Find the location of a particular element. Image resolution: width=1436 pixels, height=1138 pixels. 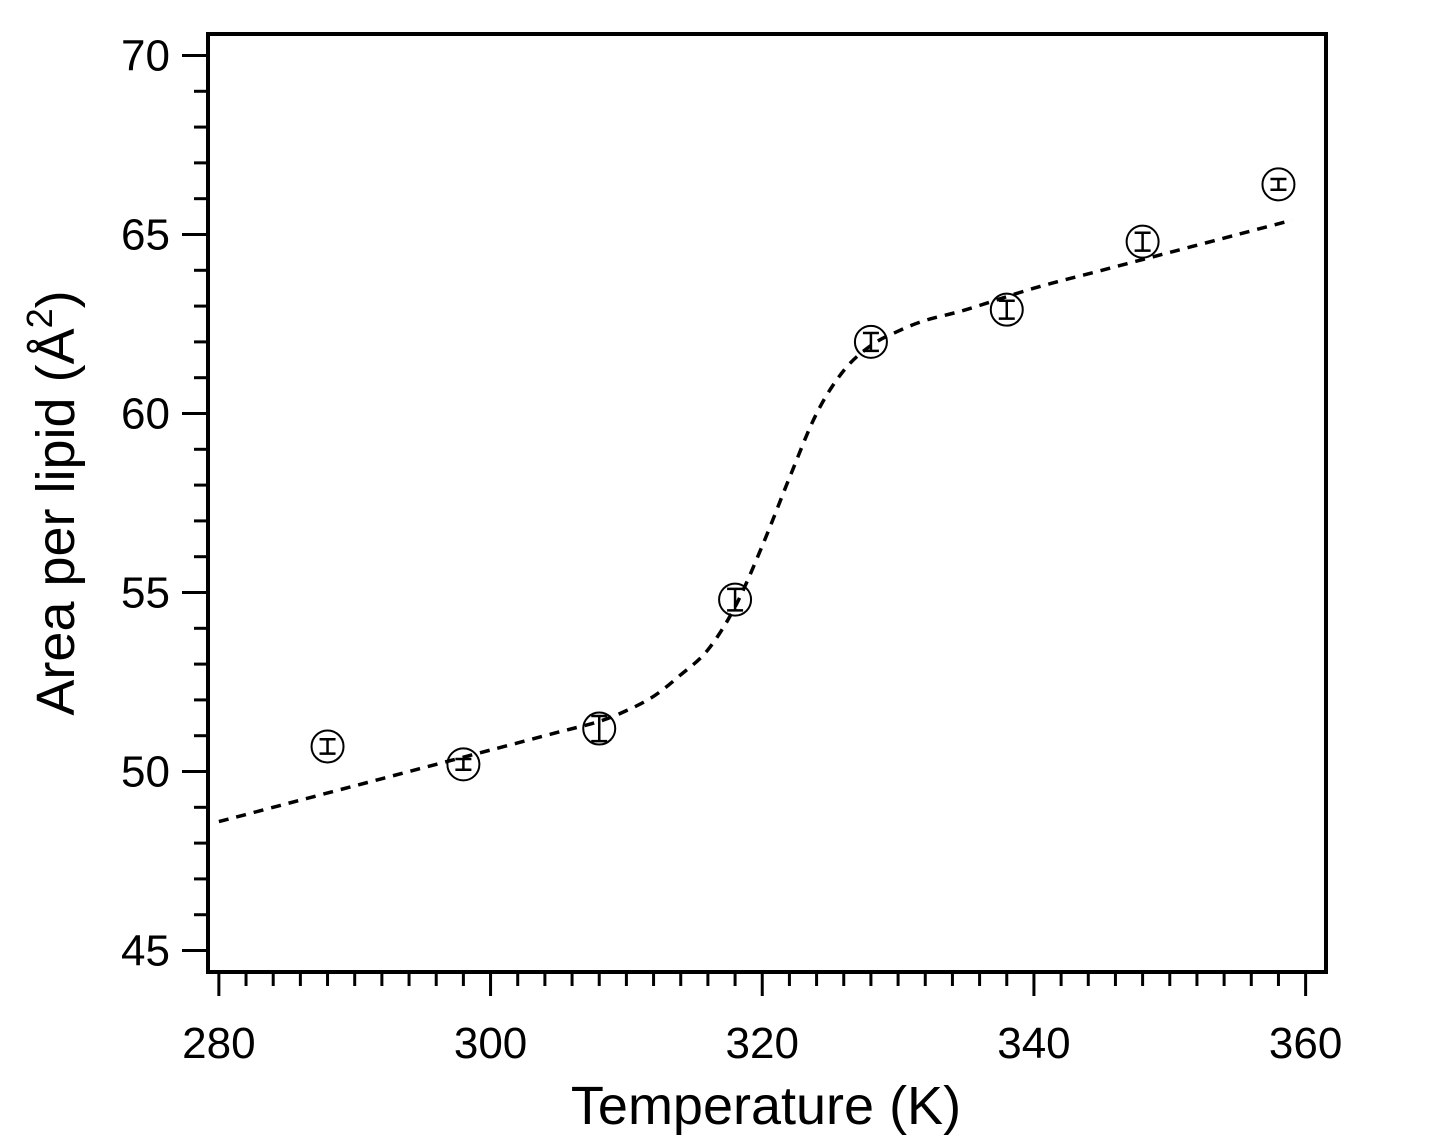

y-tick-label: 55 is located at coordinates (145, 593).